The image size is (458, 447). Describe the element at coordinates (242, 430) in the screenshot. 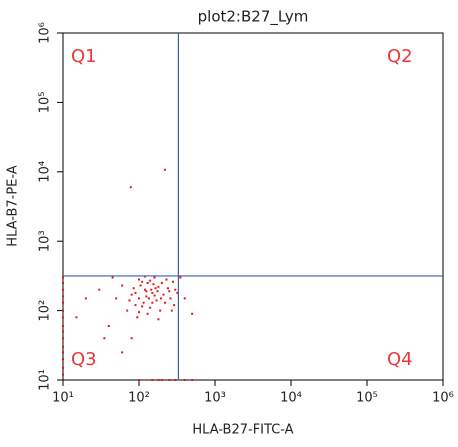

I see `x-axis-label: HLA-B27-FITC-A` at that location.